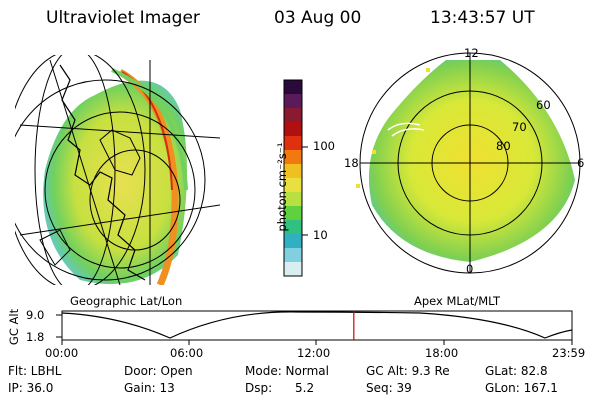 The height and width of the screenshot is (400, 600). I want to click on altitude-ytick-high: 9.0, so click(35, 315).